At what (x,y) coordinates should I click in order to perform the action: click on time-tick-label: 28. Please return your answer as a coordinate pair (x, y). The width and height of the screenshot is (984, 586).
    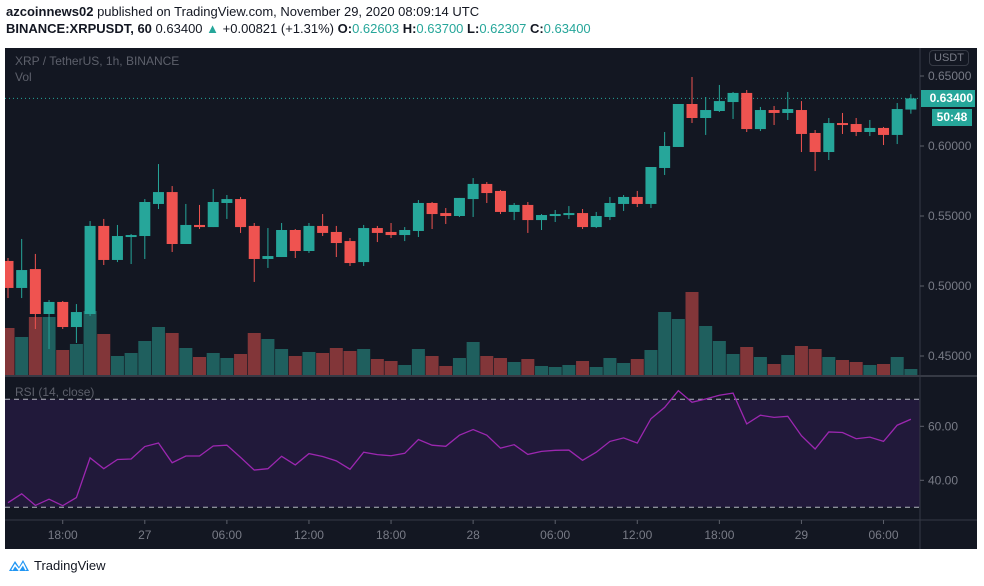
    Looking at the image, I should click on (473, 535).